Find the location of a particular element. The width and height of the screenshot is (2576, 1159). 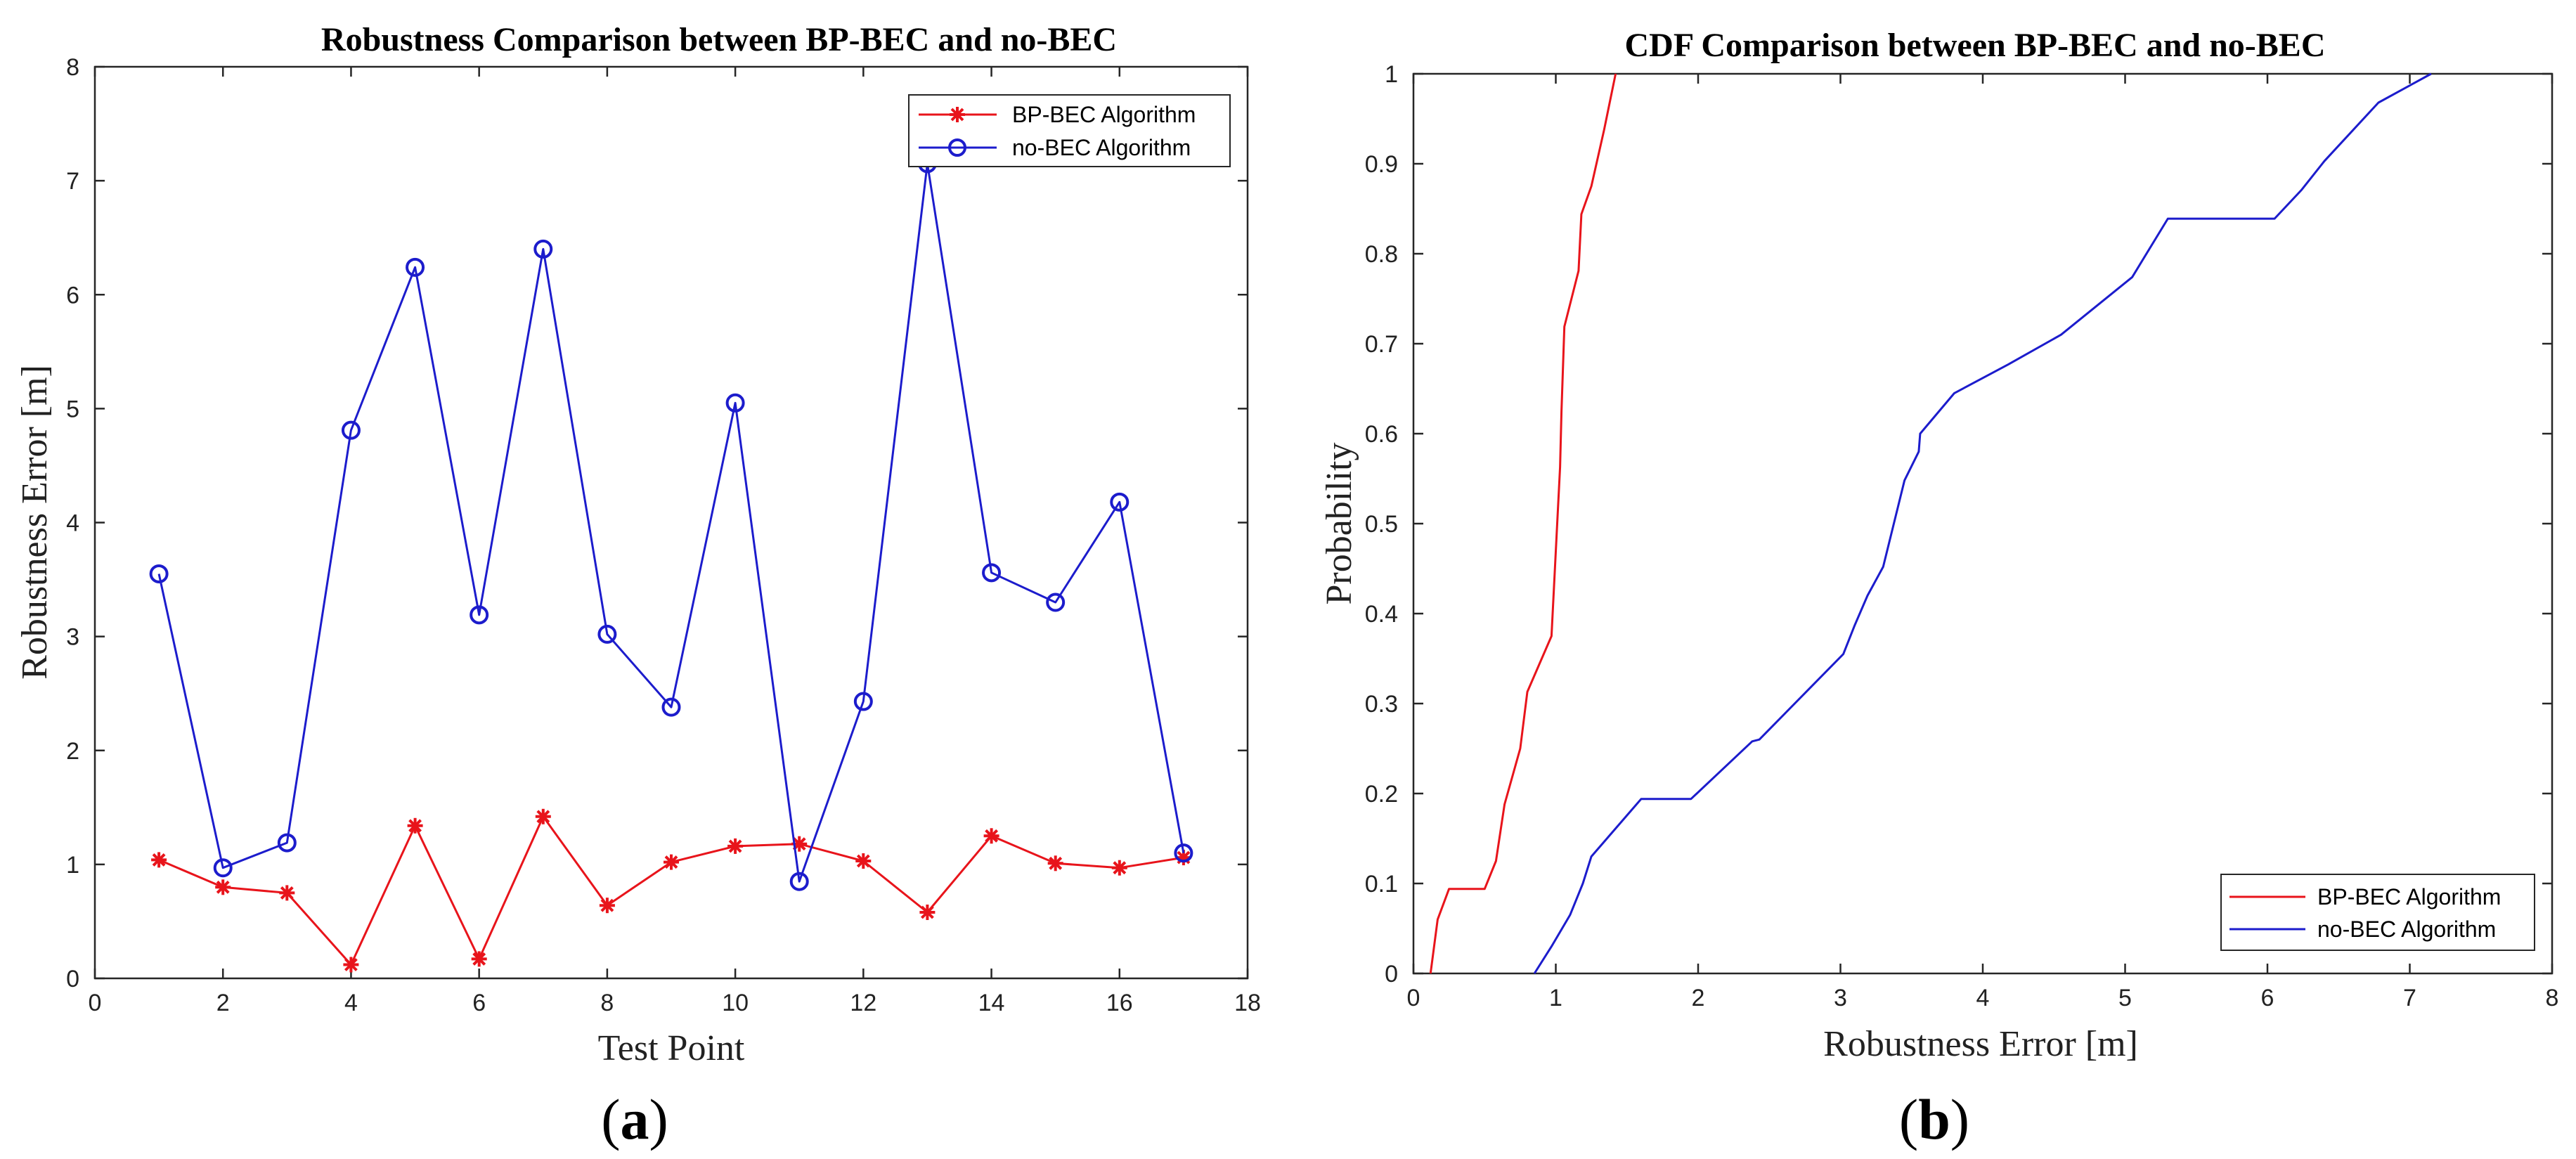

chart-a-x-tick-label: 4 is located at coordinates (351, 1003).